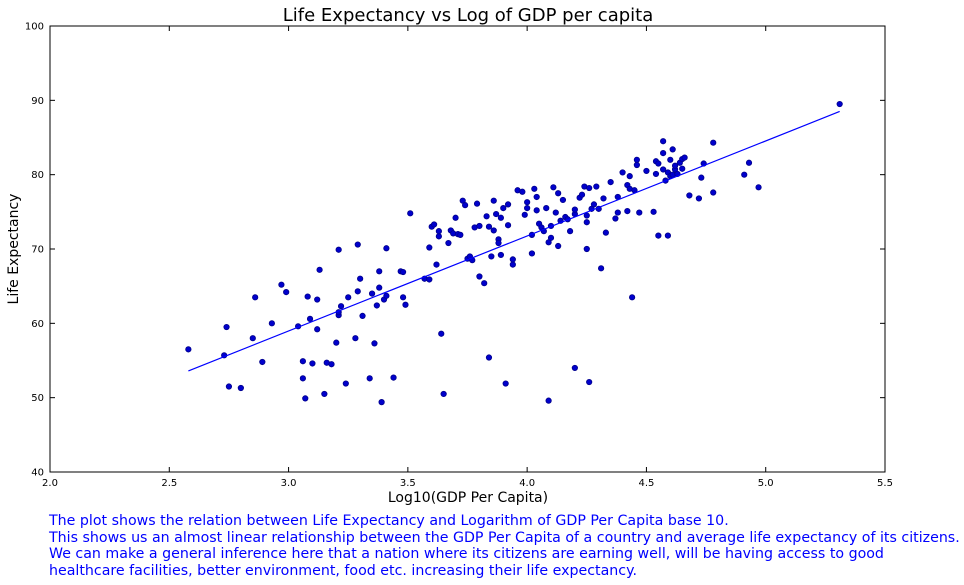 The height and width of the screenshot is (585, 964). I want to click on y-tick-label: 60, so click(37, 324).